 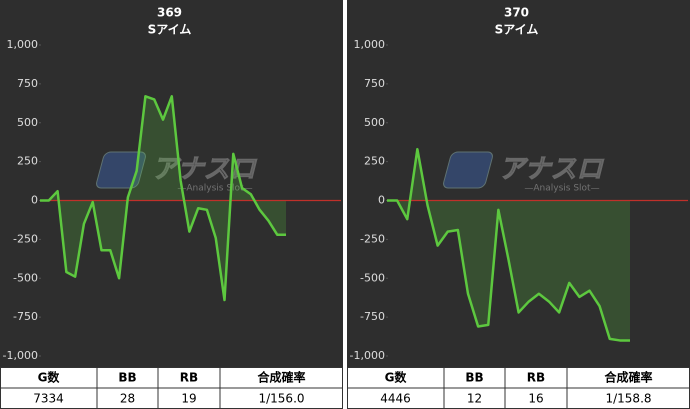 I want to click on chart-title: 370, so click(x=516, y=13).